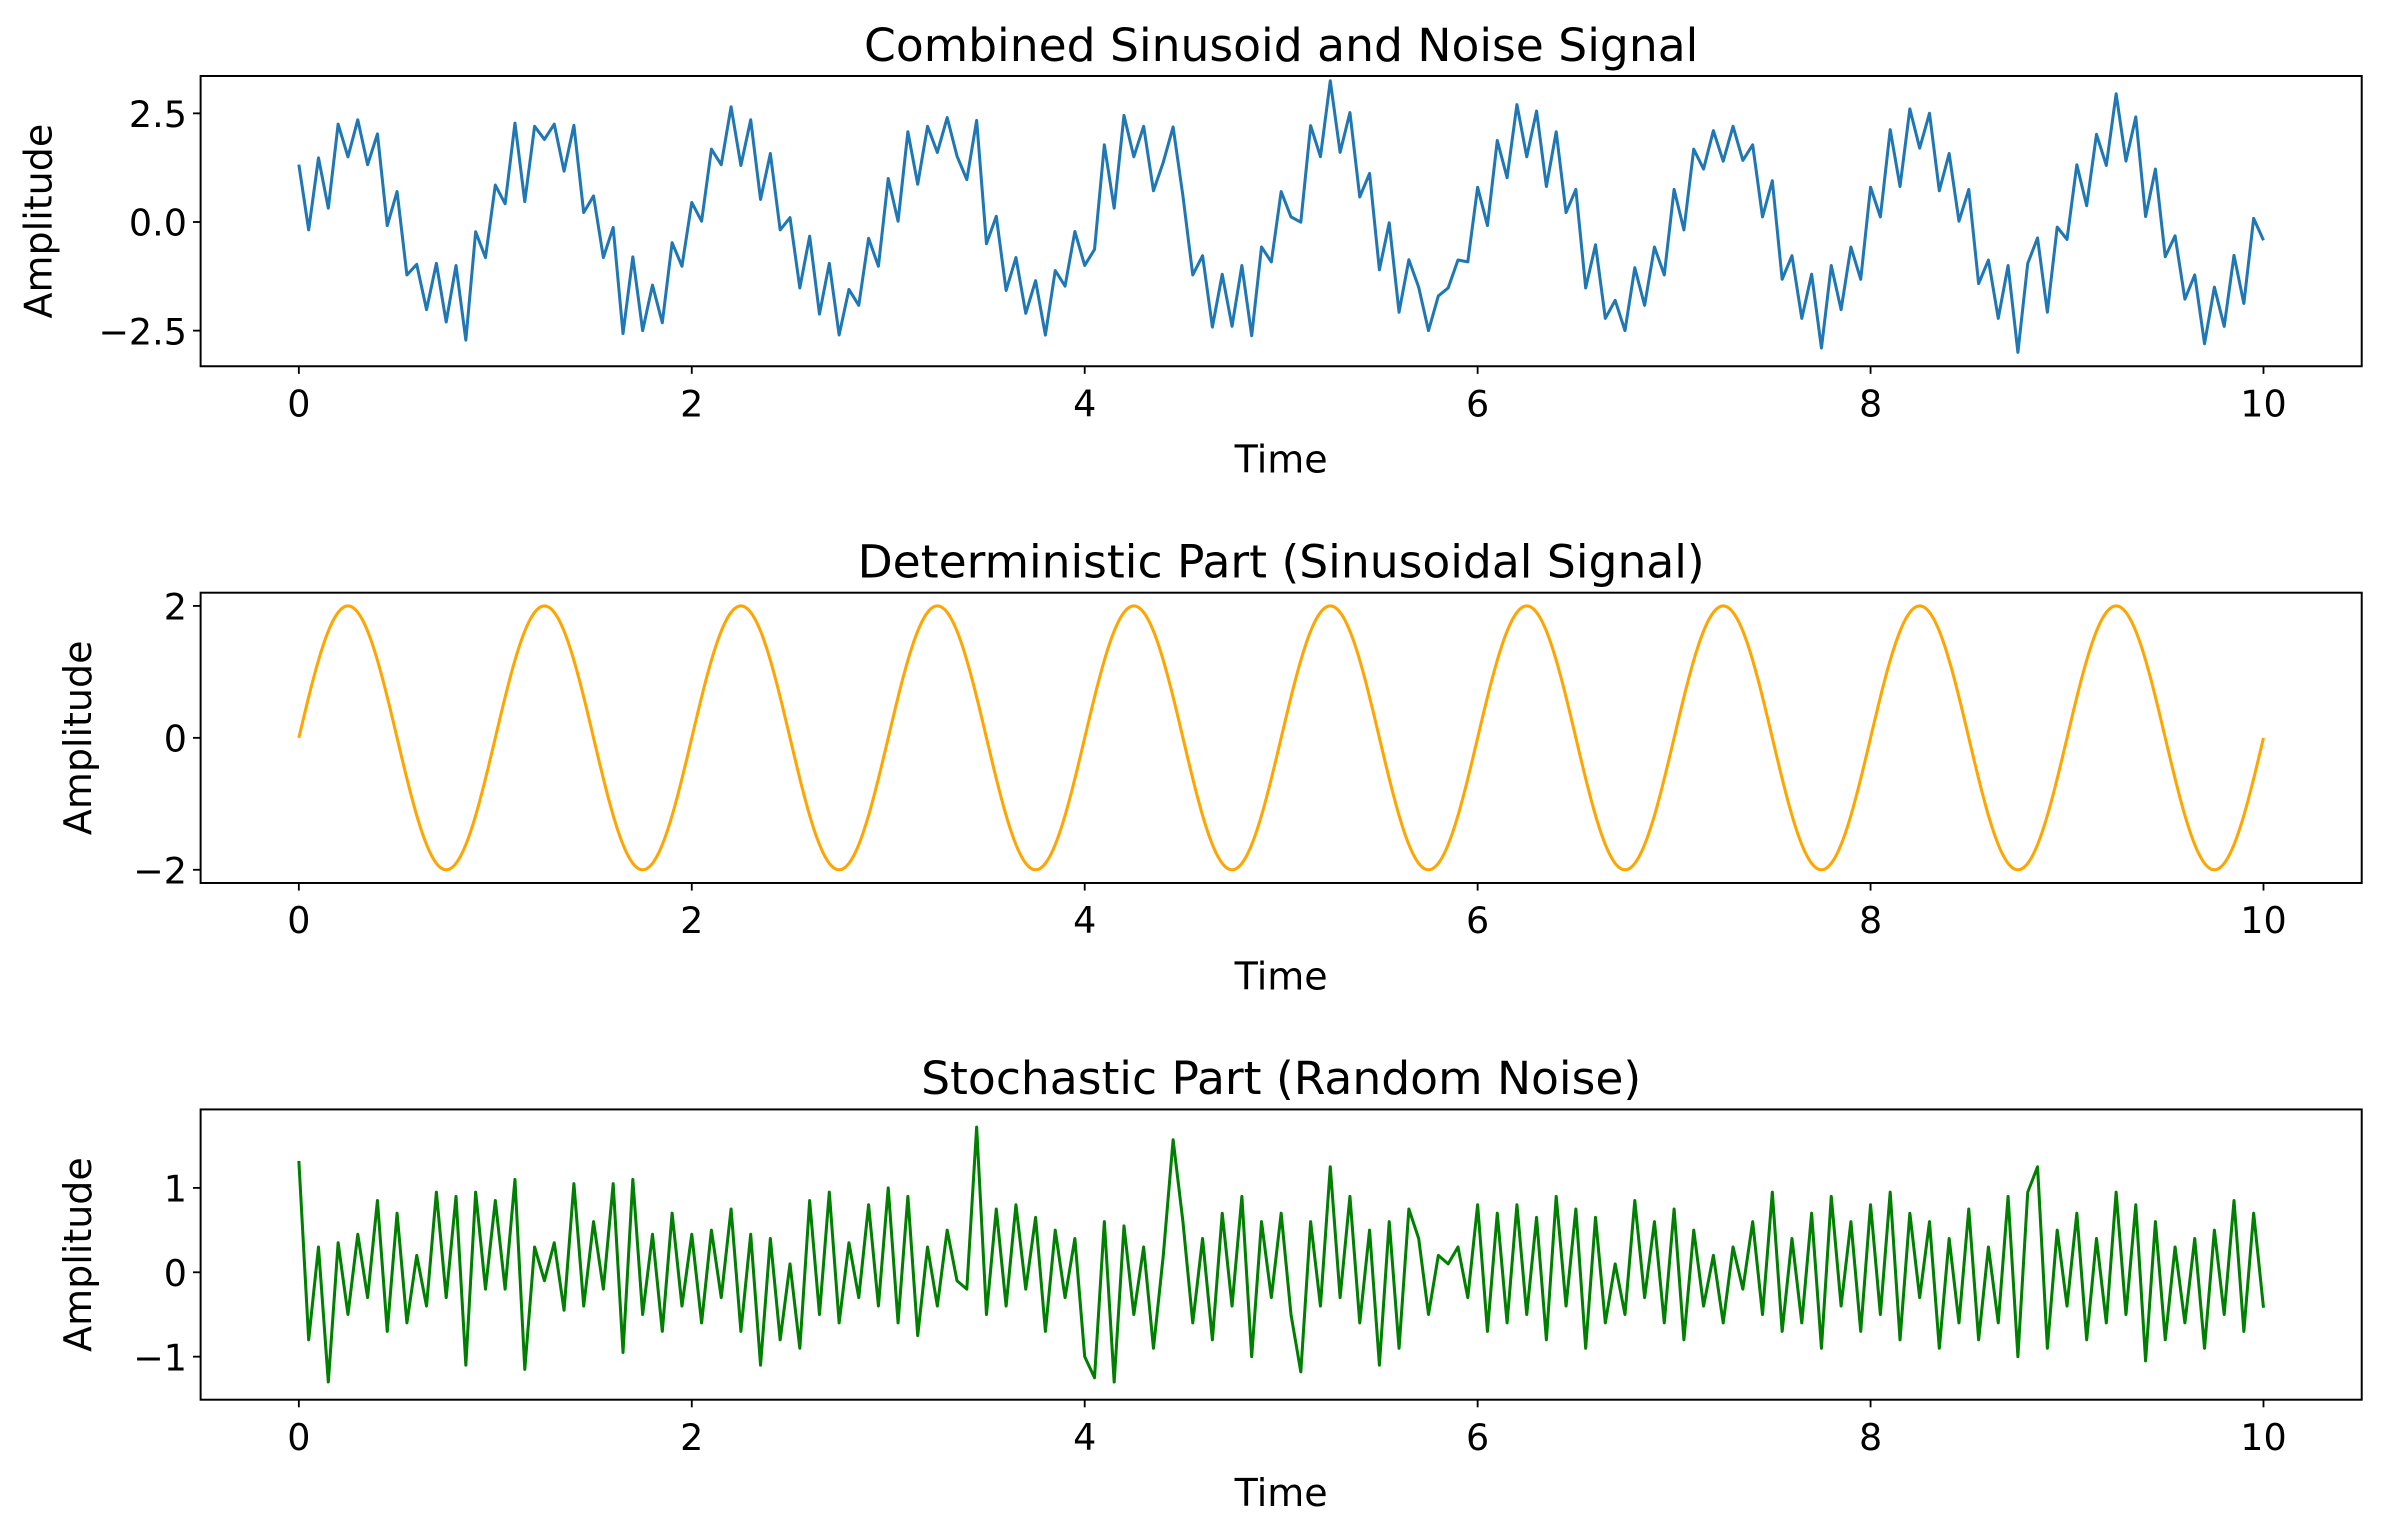 The image size is (2383, 1538). I want to click on noise-series-line, so click(1281, 1254).